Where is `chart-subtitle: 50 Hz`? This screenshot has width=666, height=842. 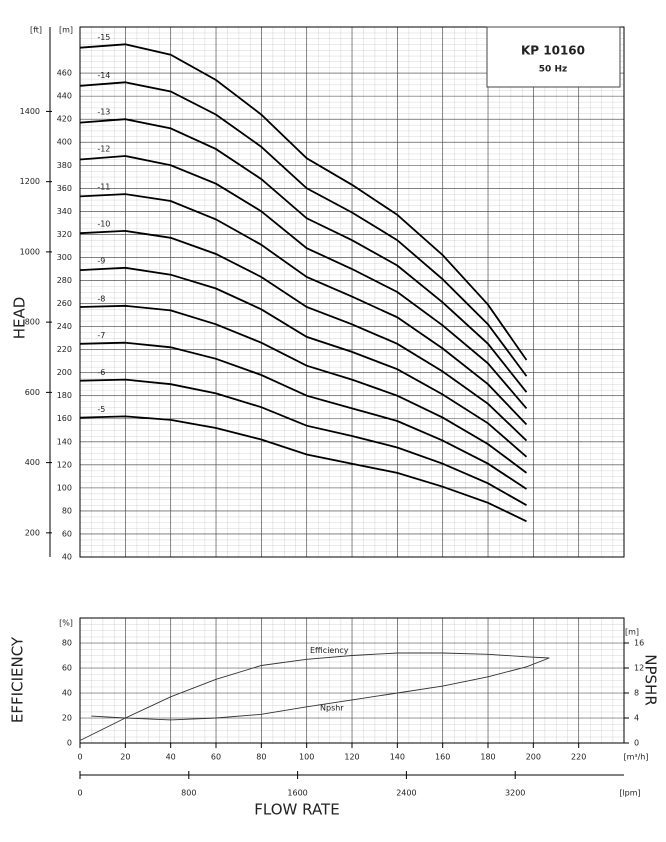 chart-subtitle: 50 Hz is located at coordinates (553, 70).